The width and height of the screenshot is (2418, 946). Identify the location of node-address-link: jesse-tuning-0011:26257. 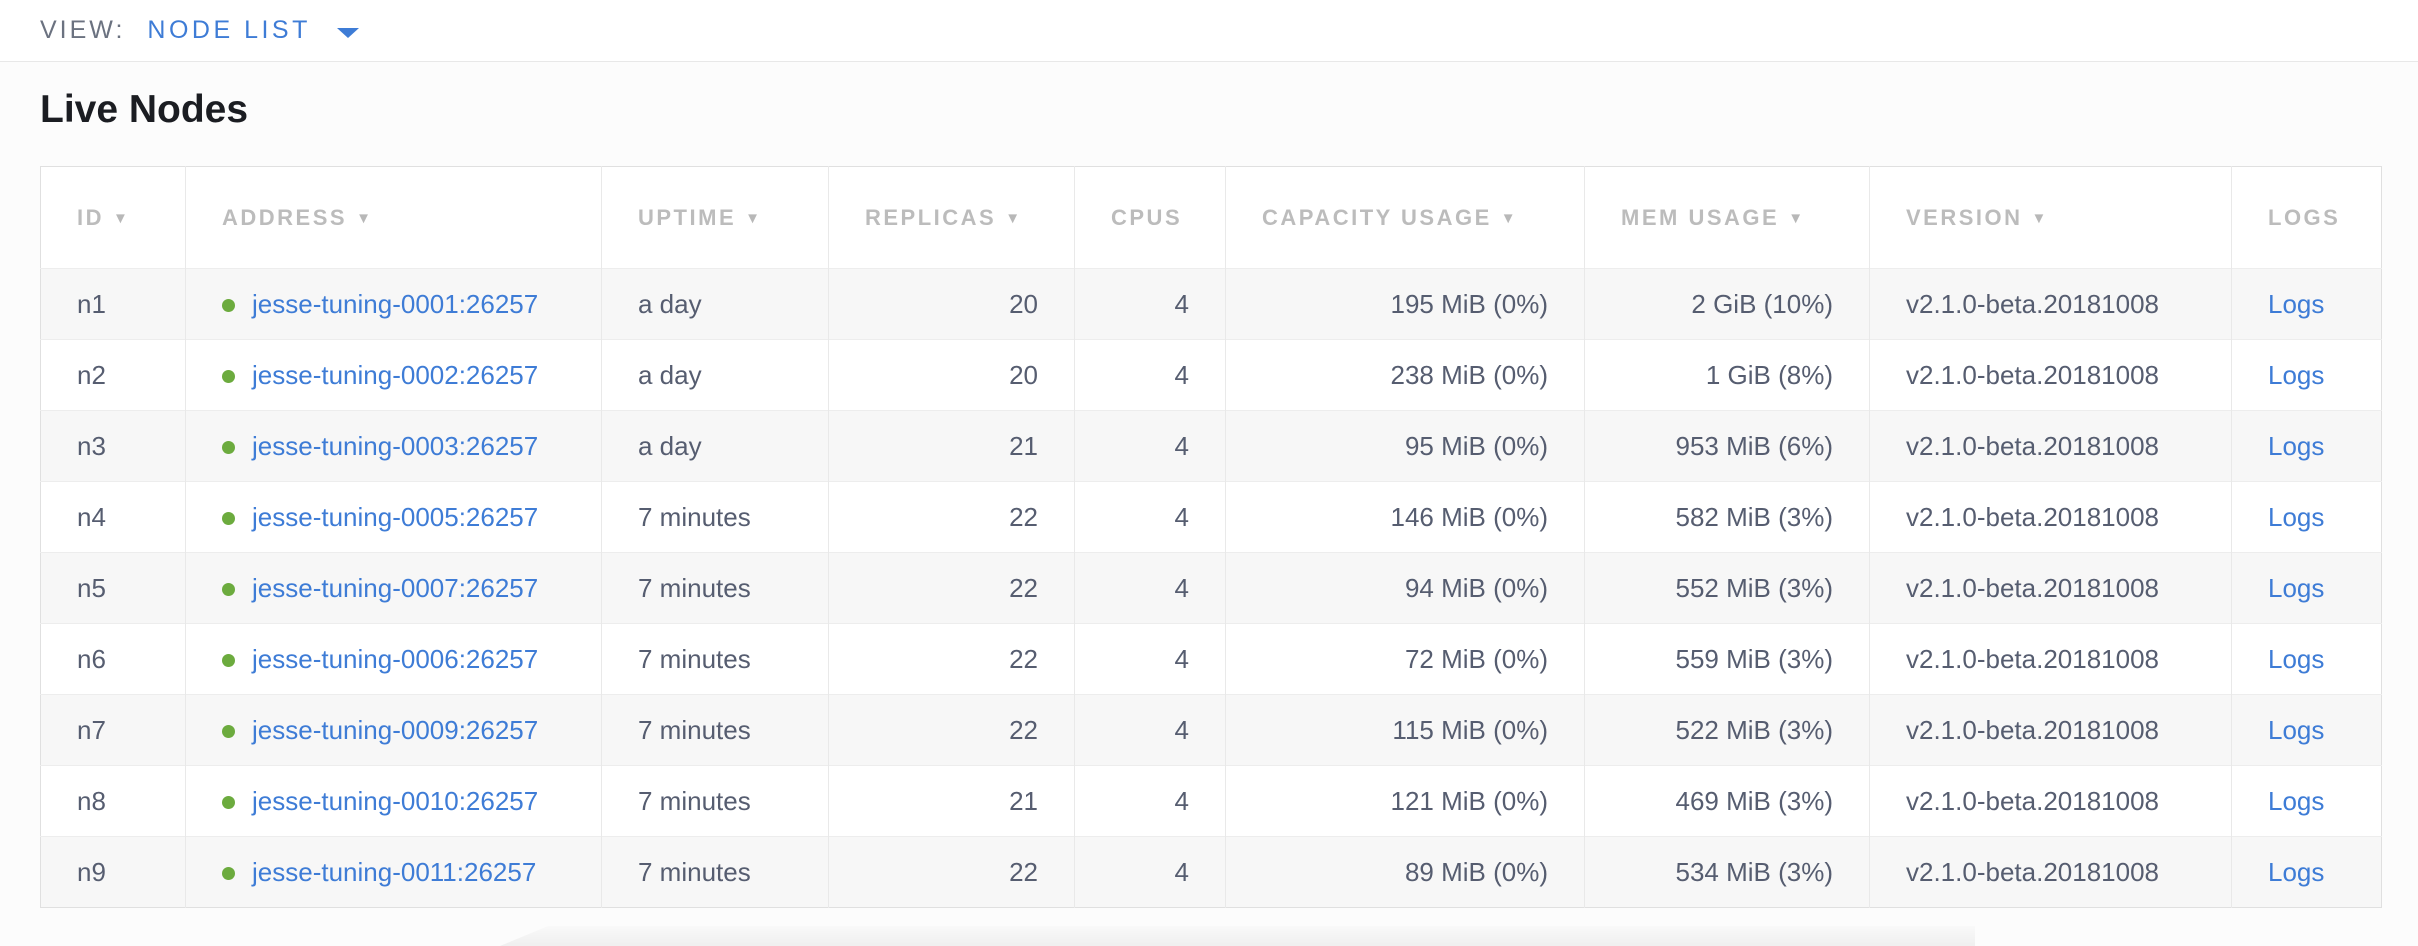
(394, 871).